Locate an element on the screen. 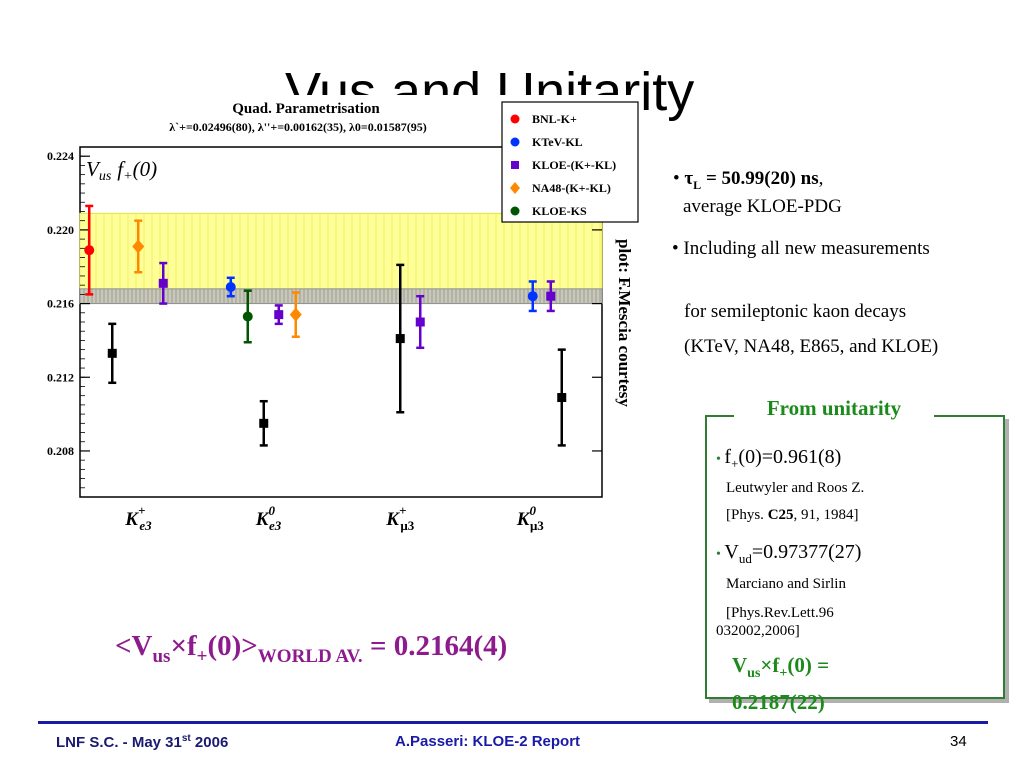 This screenshot has width=1024, height=768. legend-label: KTeV-KL is located at coordinates (557, 142).